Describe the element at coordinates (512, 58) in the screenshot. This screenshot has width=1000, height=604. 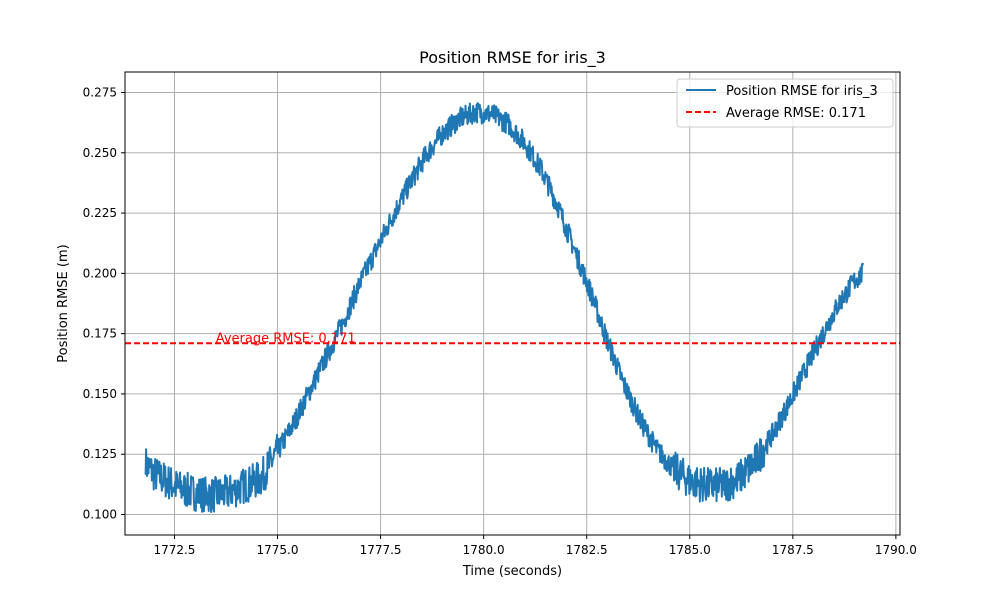
I see `chart-title: Position RMSE for iris_3` at that location.